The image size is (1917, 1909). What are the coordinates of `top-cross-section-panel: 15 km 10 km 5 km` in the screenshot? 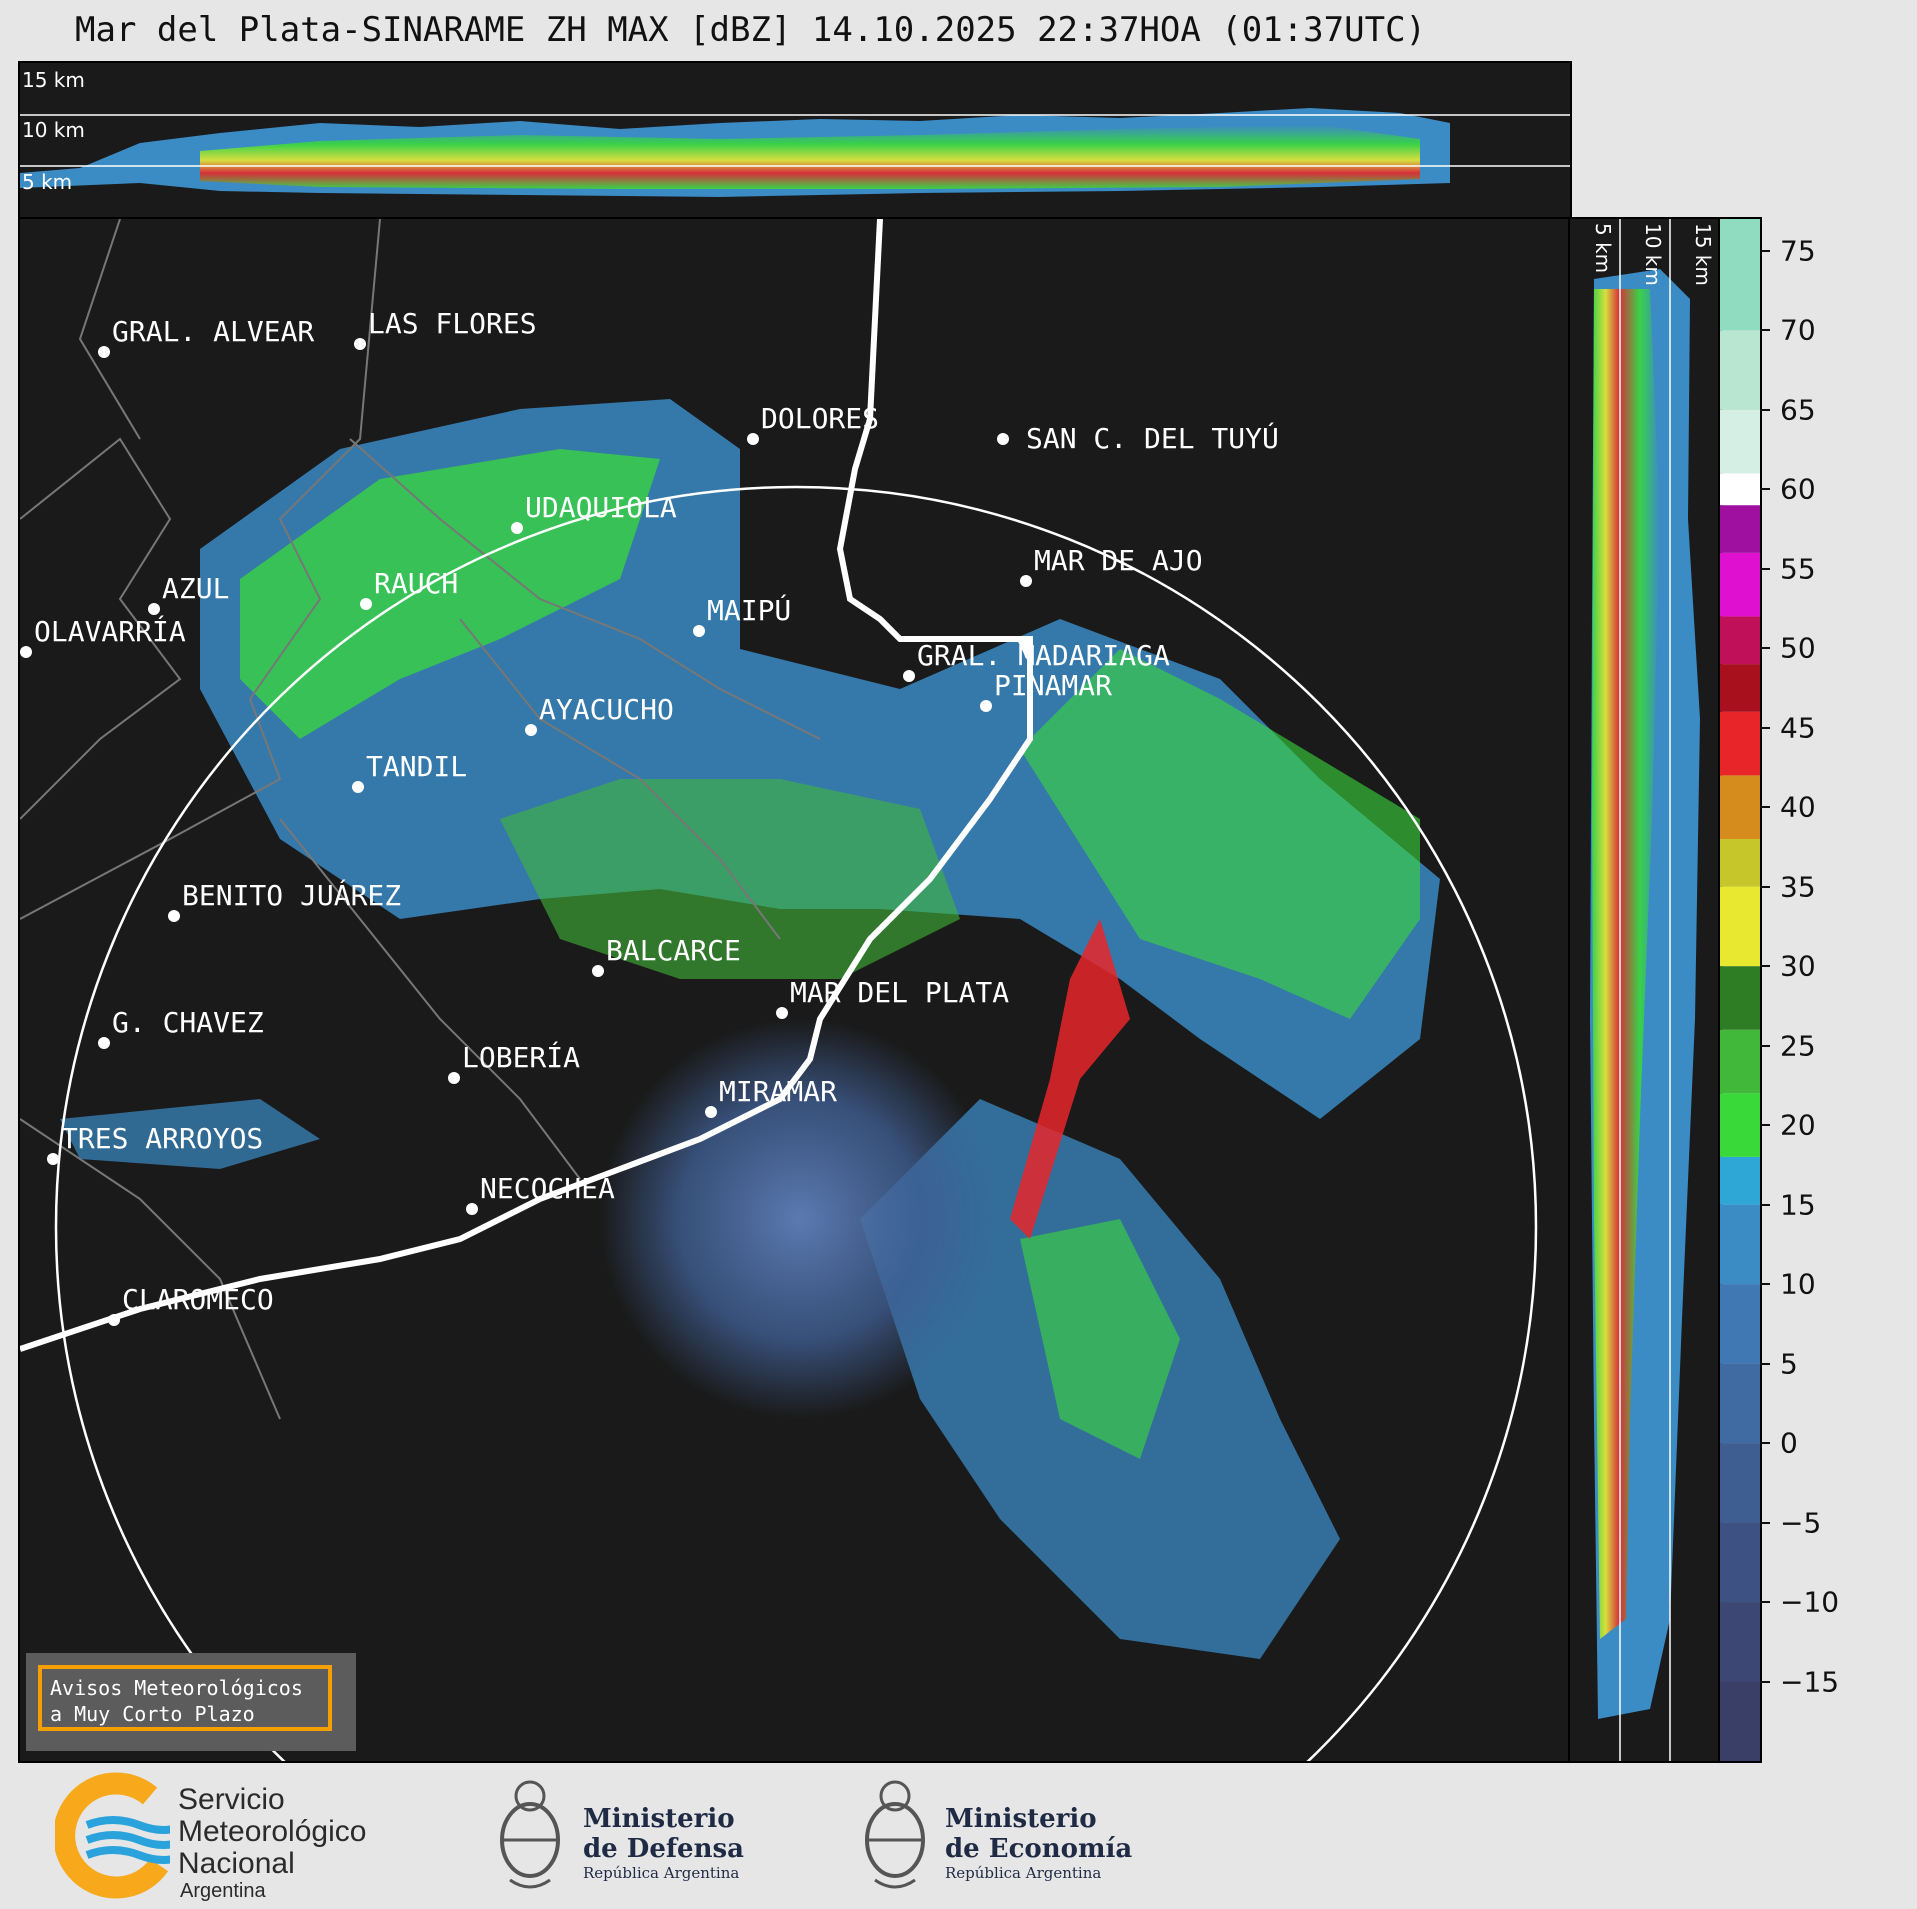 It's located at (795, 141).